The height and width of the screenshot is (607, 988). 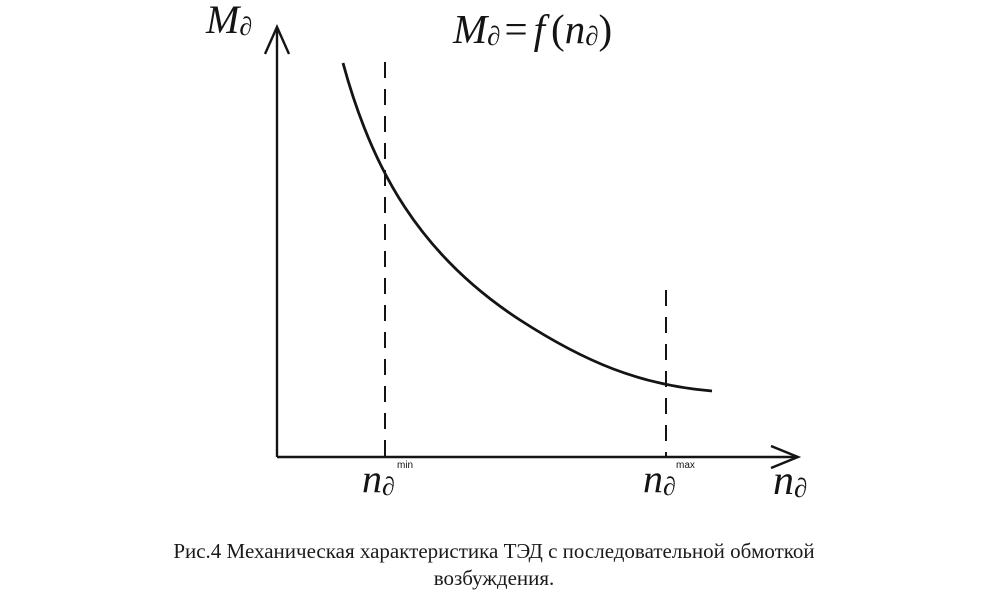 What do you see at coordinates (786, 457) in the screenshot?
I see `x-axis-arrowhead` at bounding box center [786, 457].